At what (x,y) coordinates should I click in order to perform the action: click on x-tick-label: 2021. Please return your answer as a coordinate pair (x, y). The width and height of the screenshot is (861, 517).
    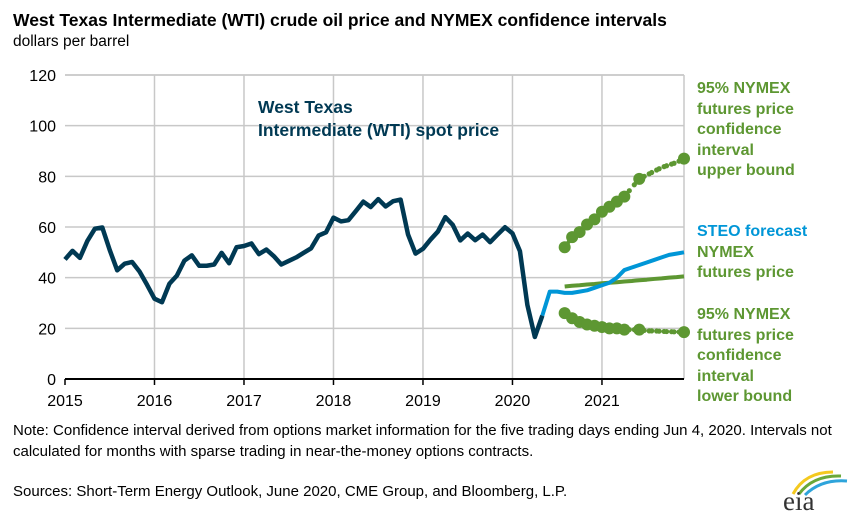
    Looking at the image, I should click on (602, 401).